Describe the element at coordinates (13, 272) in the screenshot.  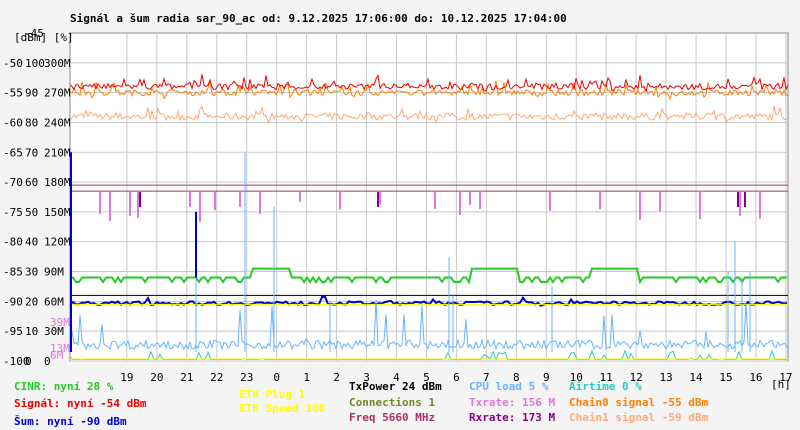
I see `y-tick-dbm: -85` at that location.